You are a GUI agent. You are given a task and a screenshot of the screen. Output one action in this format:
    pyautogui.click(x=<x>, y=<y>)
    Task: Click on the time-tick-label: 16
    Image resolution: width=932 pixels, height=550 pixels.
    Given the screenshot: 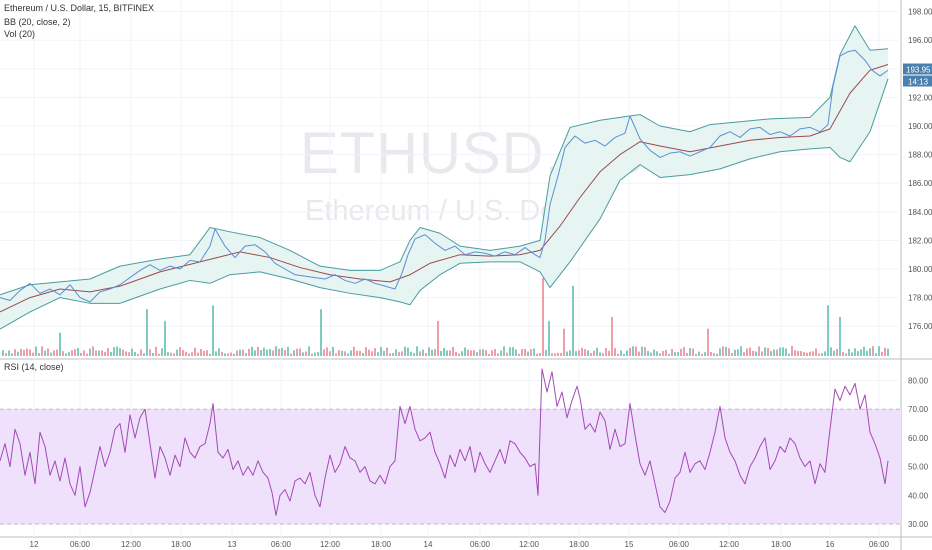 What is the action you would take?
    pyautogui.click(x=830, y=544)
    